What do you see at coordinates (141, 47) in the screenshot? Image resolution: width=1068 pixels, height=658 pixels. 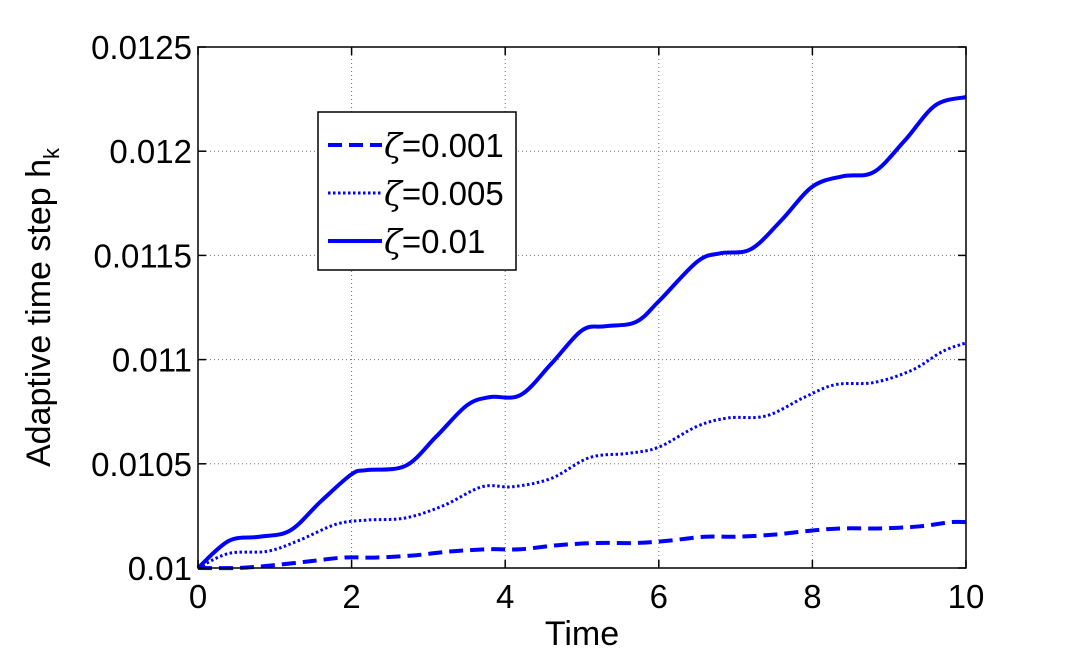 I see `y-tick-label-5: 0.0125` at bounding box center [141, 47].